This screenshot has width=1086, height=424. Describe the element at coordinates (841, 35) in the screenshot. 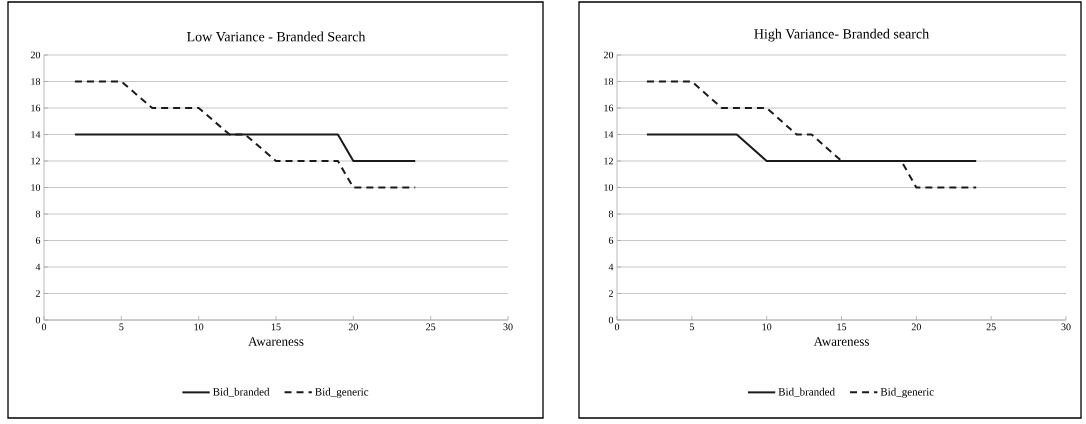

I see `chart-title: High Variance- Branded search` at that location.